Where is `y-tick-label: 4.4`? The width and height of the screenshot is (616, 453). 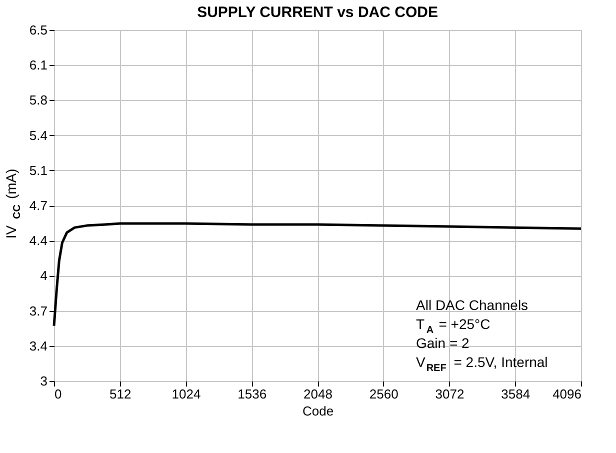
y-tick-label: 4.4 is located at coordinates (38, 240).